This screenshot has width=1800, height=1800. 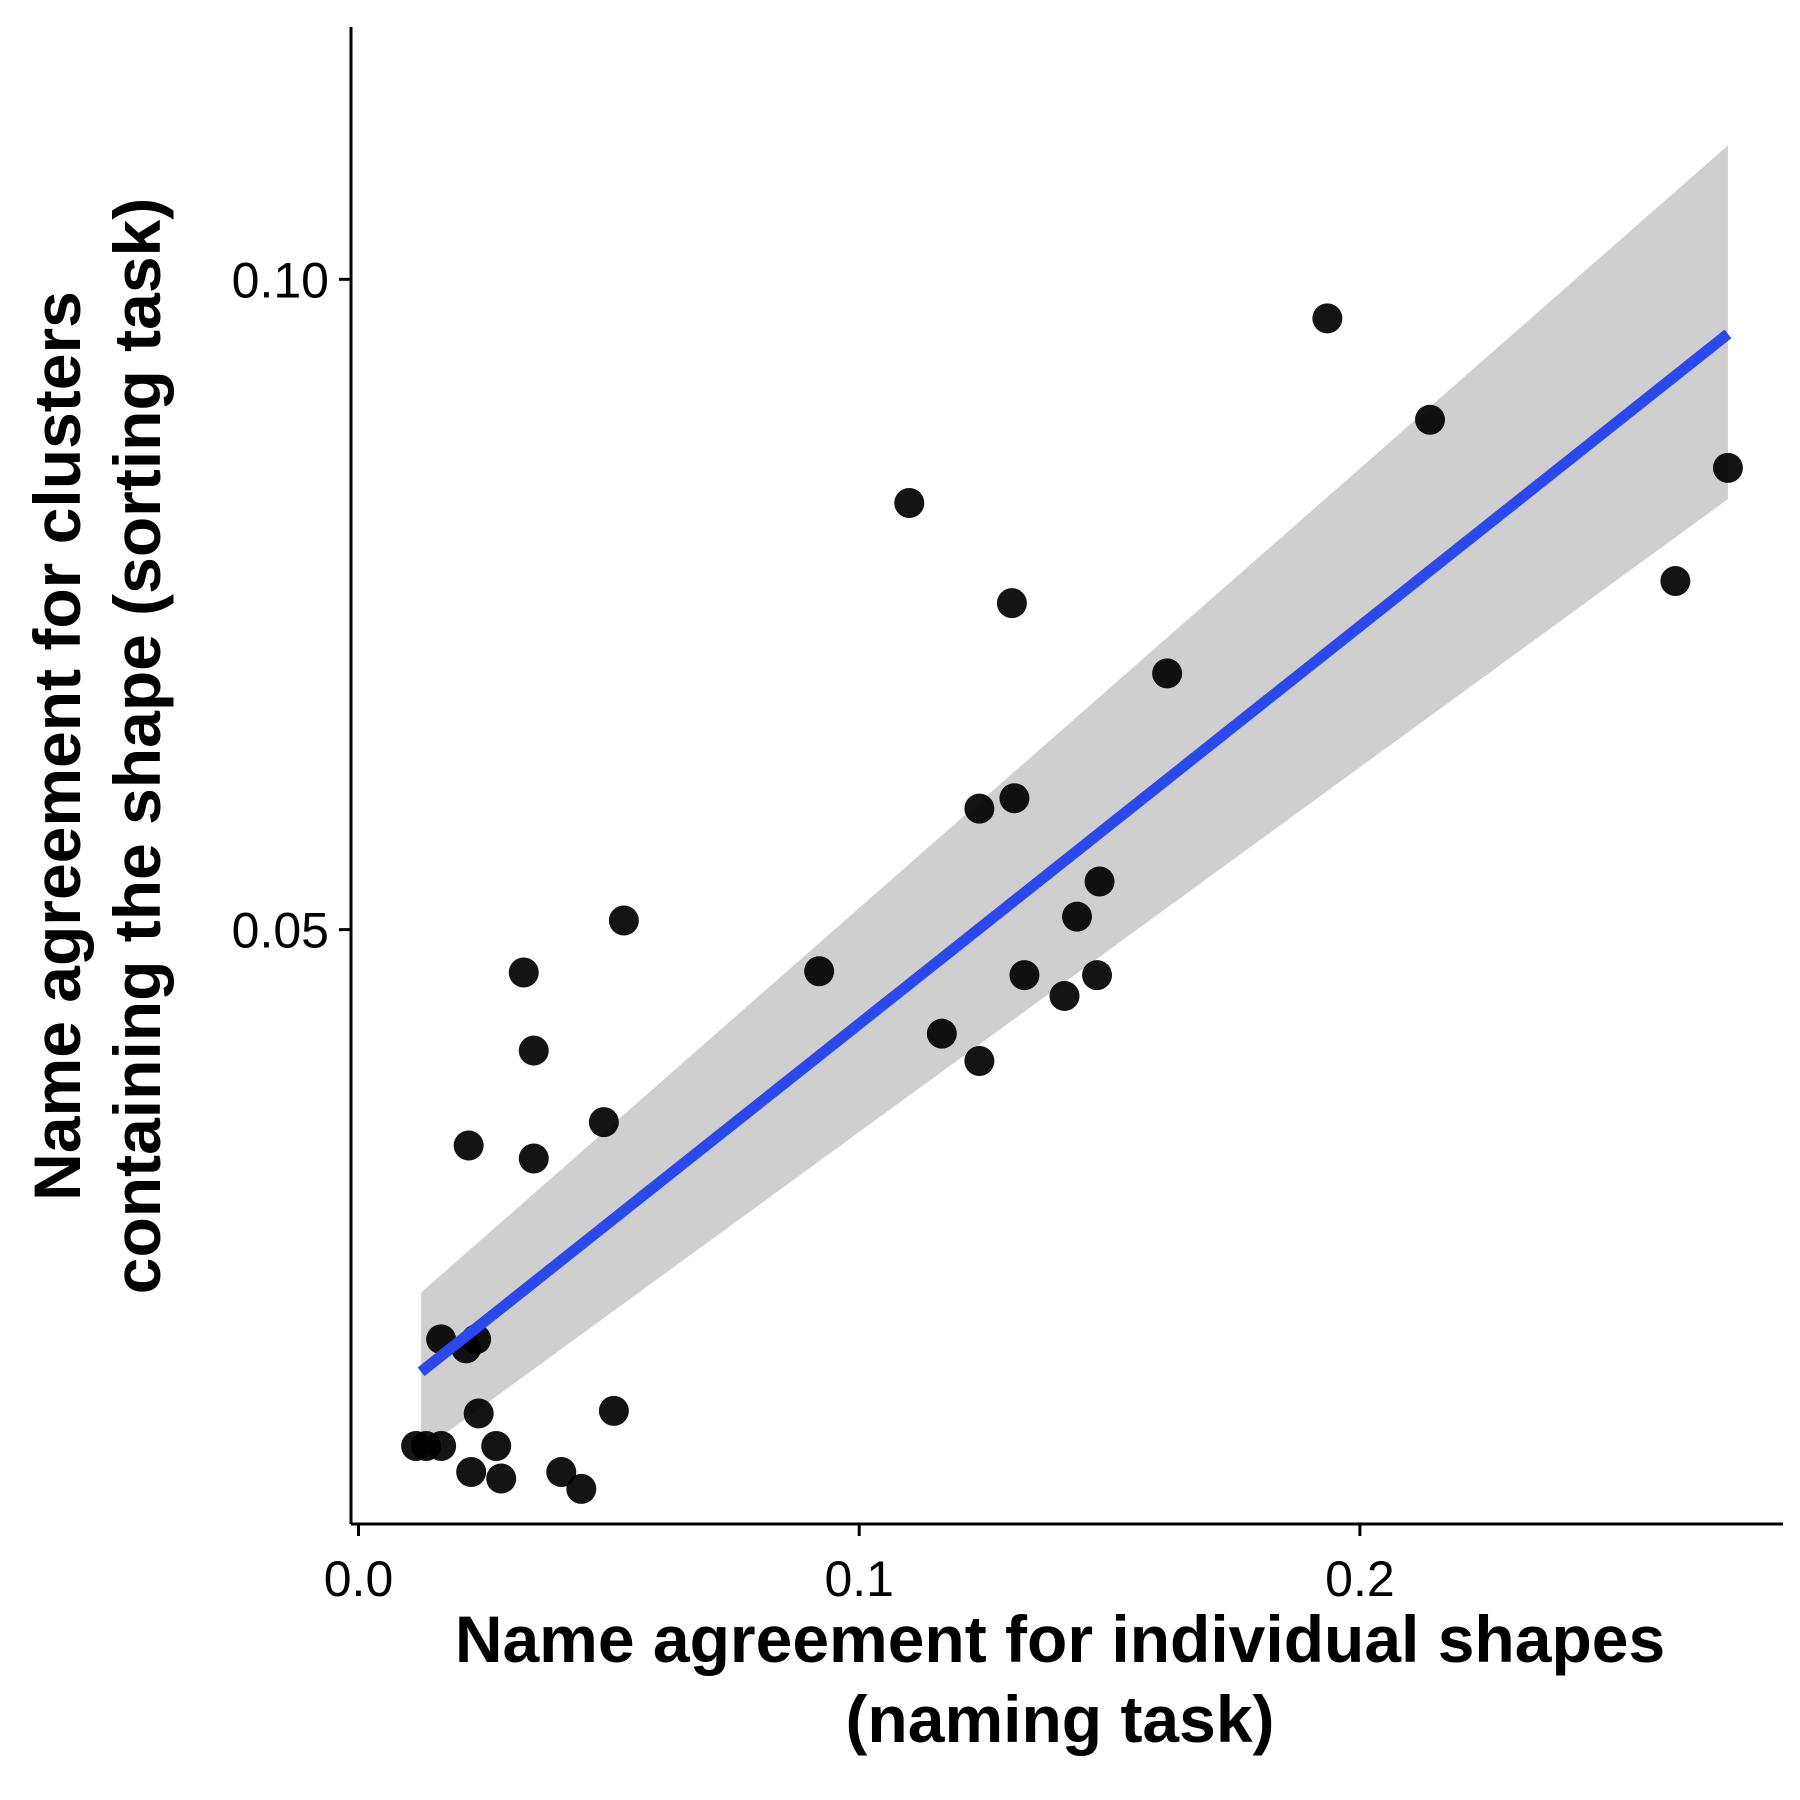 I want to click on y-tick-label: 0.10, so click(x=280, y=280).